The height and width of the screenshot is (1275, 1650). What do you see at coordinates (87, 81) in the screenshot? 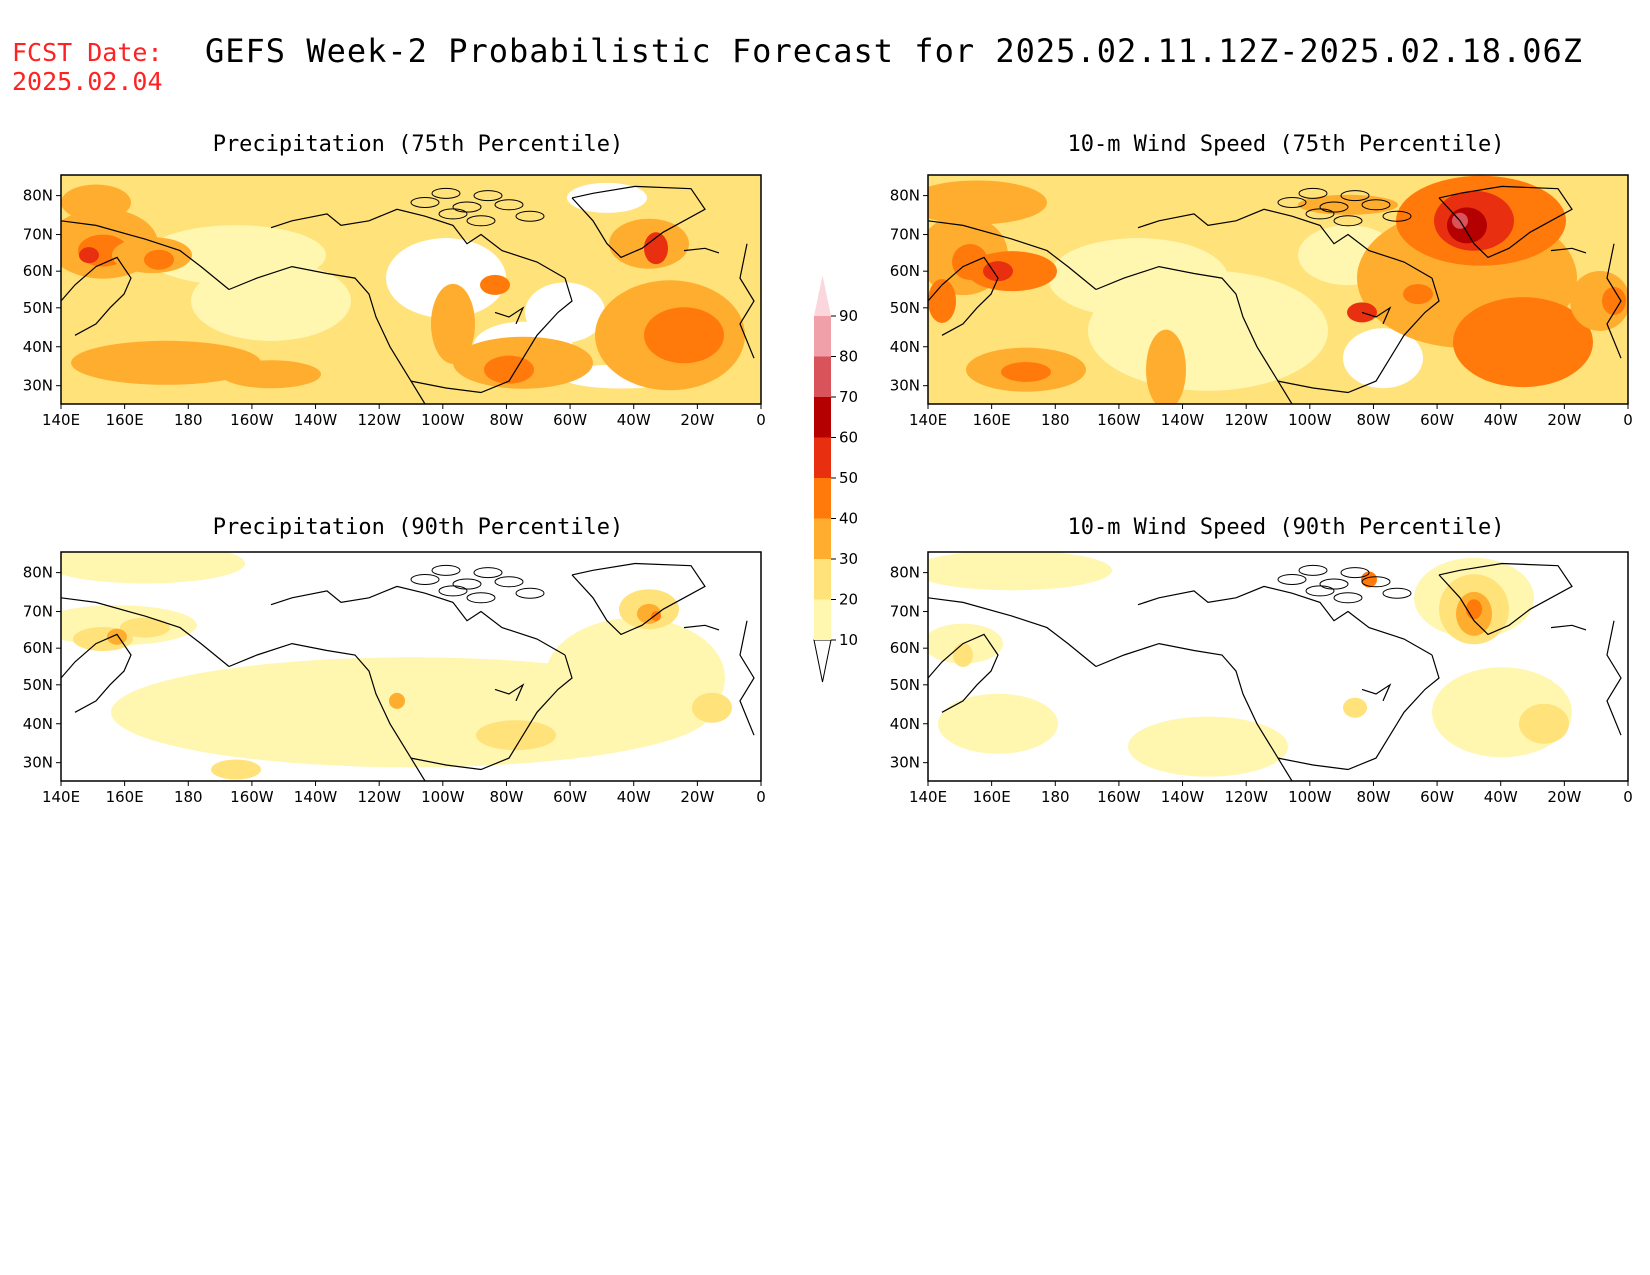
I see `fcst-date: 2025.02.04` at bounding box center [87, 81].